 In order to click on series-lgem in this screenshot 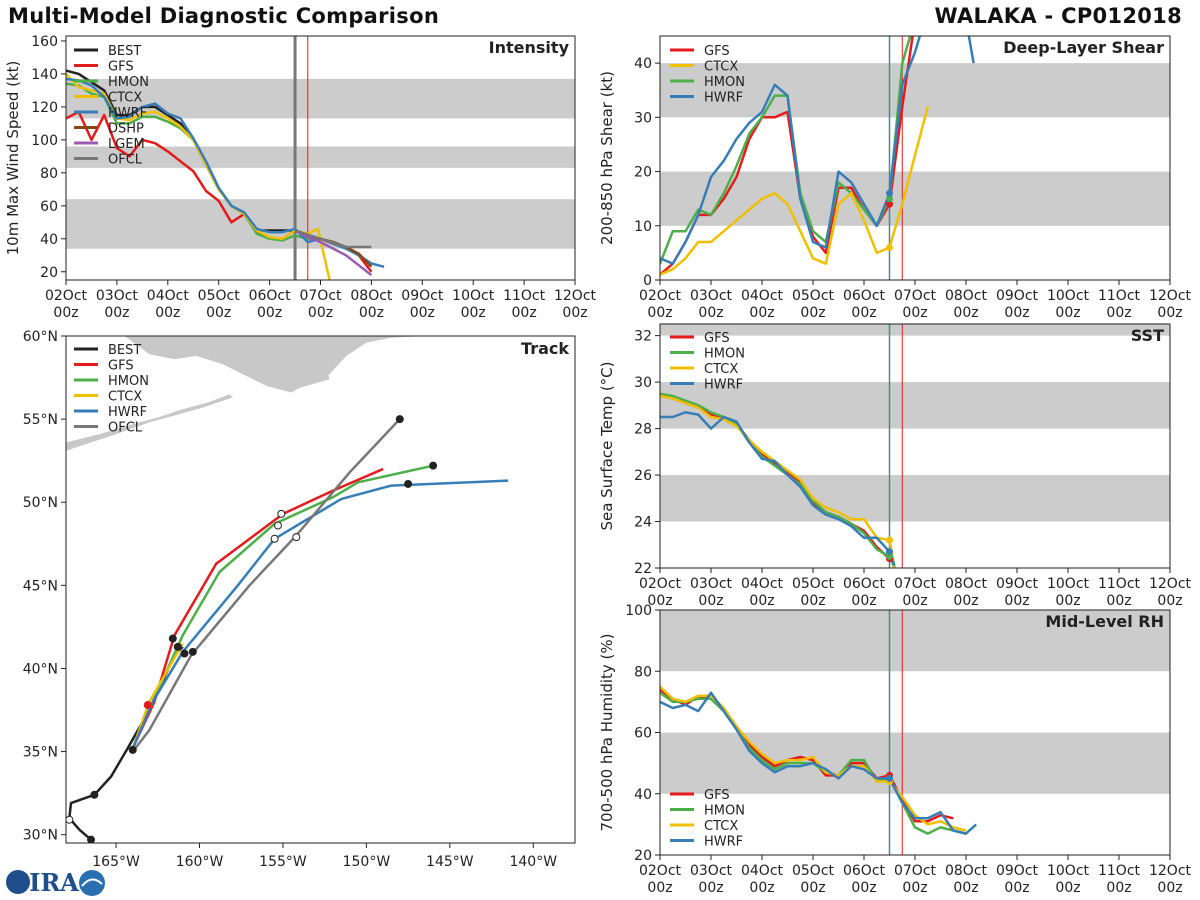, I will do `click(333, 253)`.